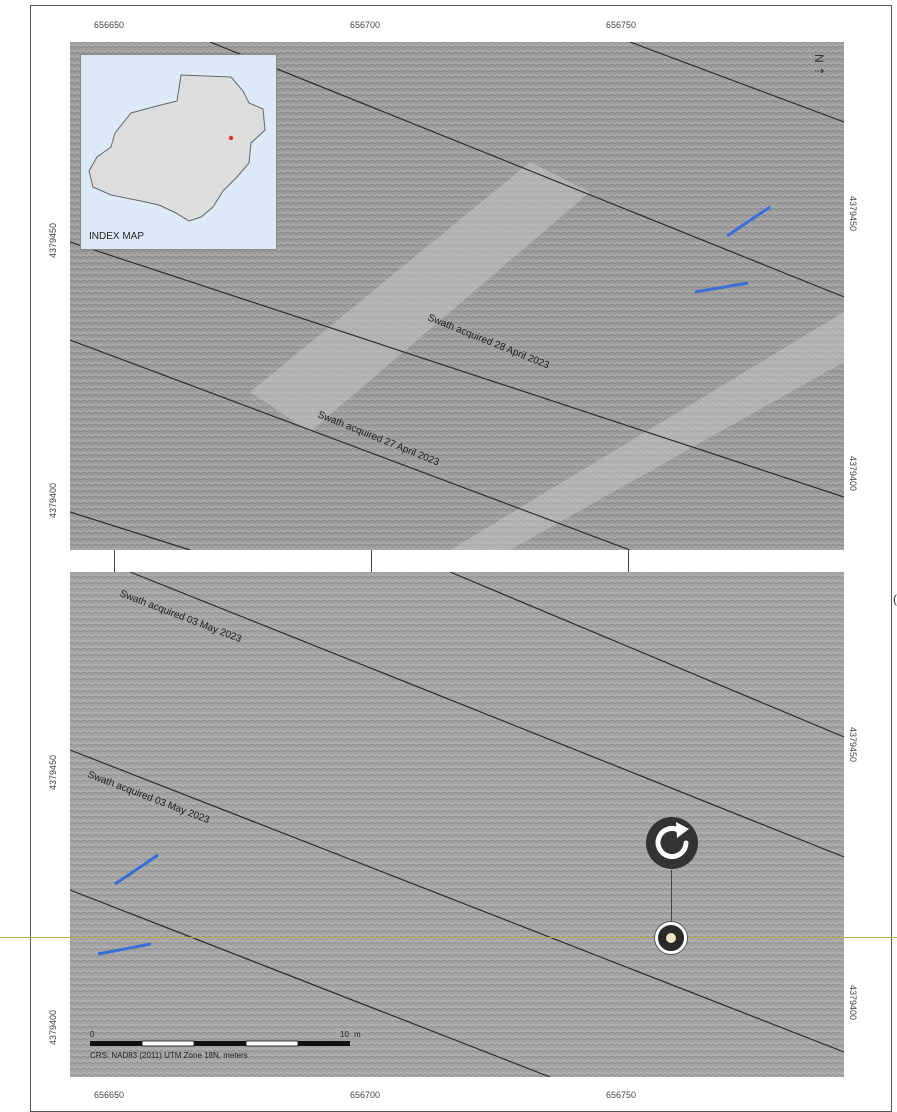  Describe the element at coordinates (621, 1095) in the screenshot. I see `x-tick-bottom: 656750` at that location.